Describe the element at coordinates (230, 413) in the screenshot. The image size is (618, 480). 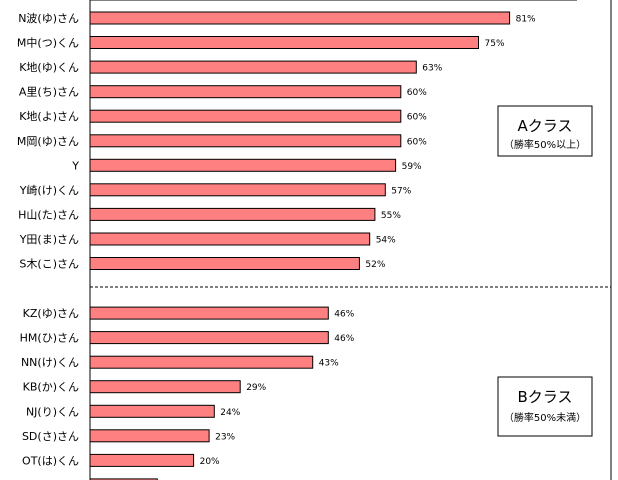
I see `value-label: 24%` at that location.